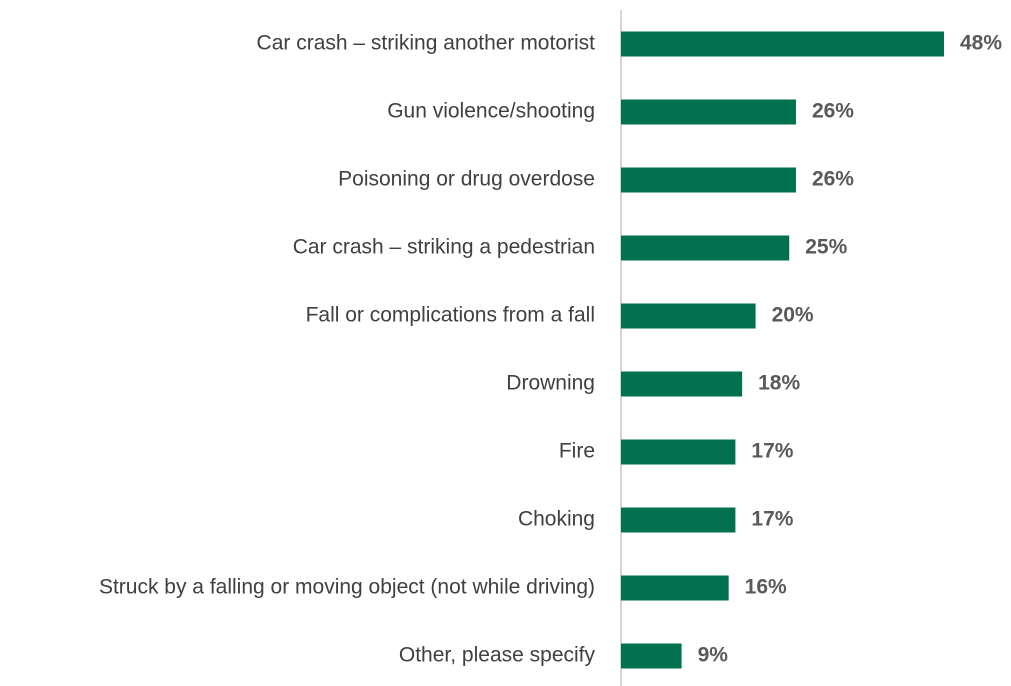 Image resolution: width=1011 pixels, height=686 pixels. What do you see at coordinates (577, 451) in the screenshot?
I see `category-label: Fire` at bounding box center [577, 451].